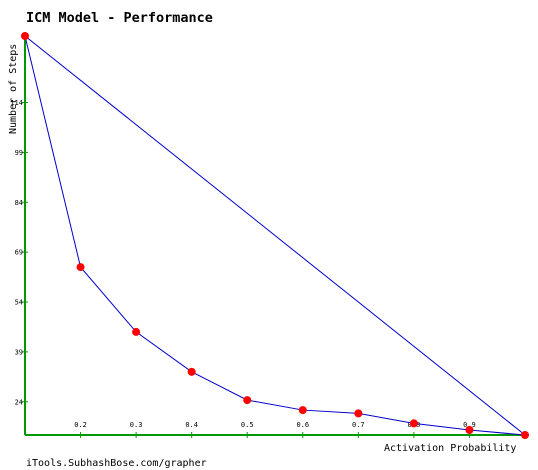  I want to click on y-tick-label: 99, so click(19, 153).